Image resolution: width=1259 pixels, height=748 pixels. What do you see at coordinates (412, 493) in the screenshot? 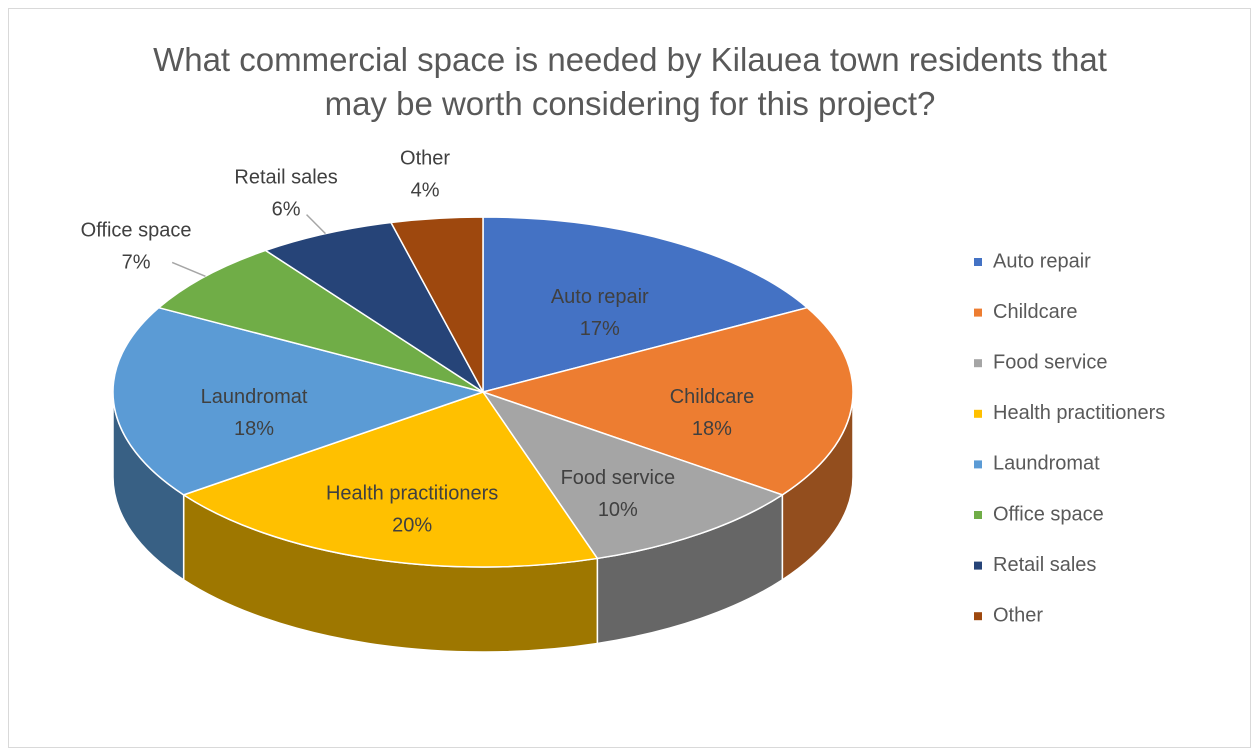
I see `data-label-category: Health practitioners` at bounding box center [412, 493].